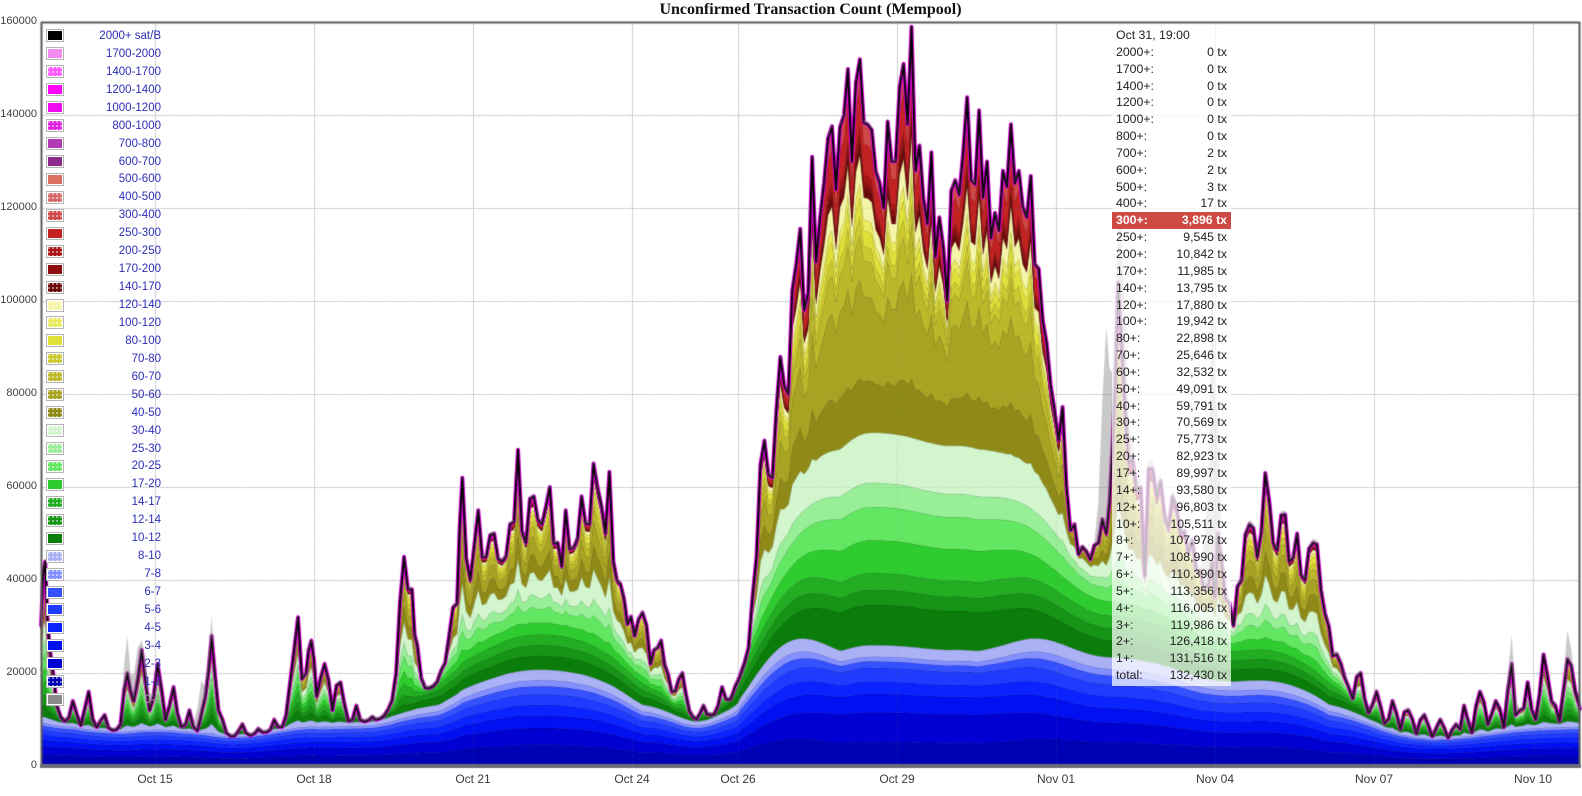  What do you see at coordinates (146, 412) in the screenshot?
I see `legend-label: 40-50` at bounding box center [146, 412].